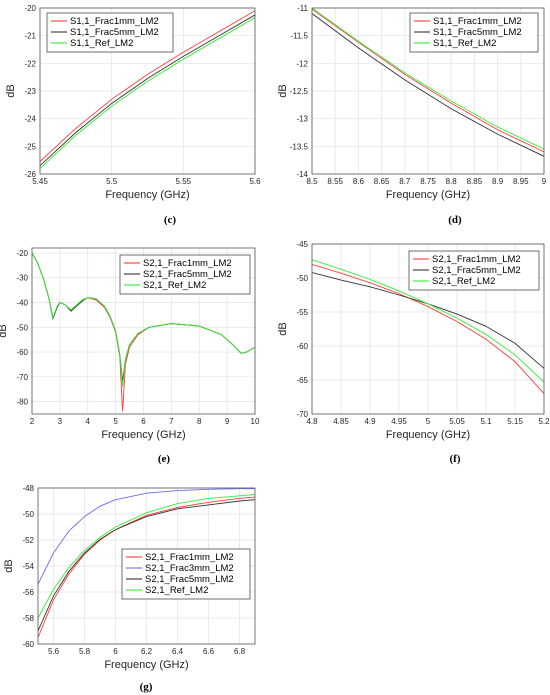  Describe the element at coordinates (40, 181) in the screenshot. I see `x-tick-label: 5.45` at that location.